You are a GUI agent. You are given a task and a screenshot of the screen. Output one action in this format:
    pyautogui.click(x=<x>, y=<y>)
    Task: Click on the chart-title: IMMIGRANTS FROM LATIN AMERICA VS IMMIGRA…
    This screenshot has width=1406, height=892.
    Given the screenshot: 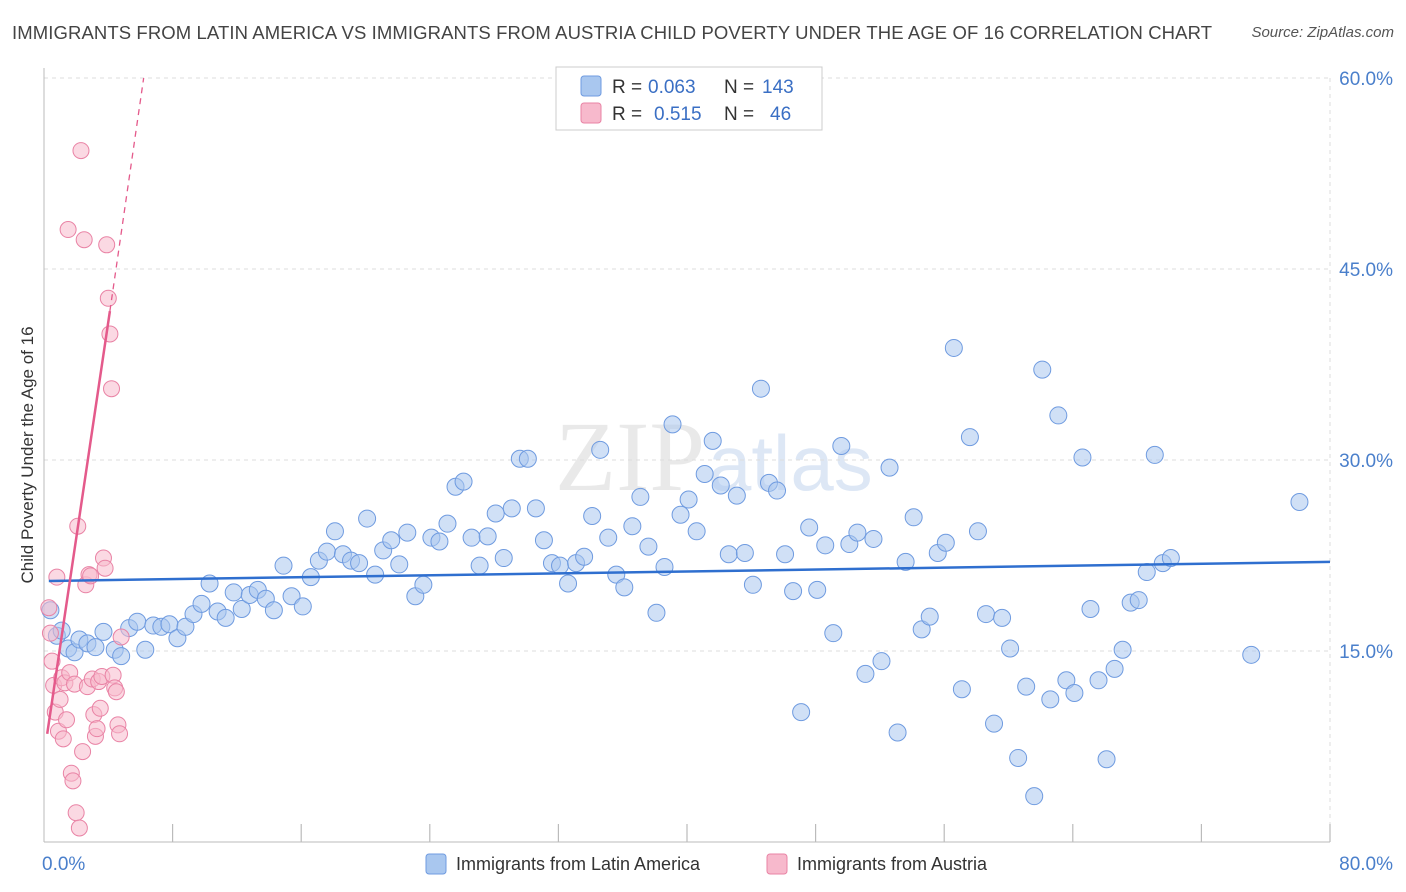 What is the action you would take?
    pyautogui.click(x=612, y=32)
    